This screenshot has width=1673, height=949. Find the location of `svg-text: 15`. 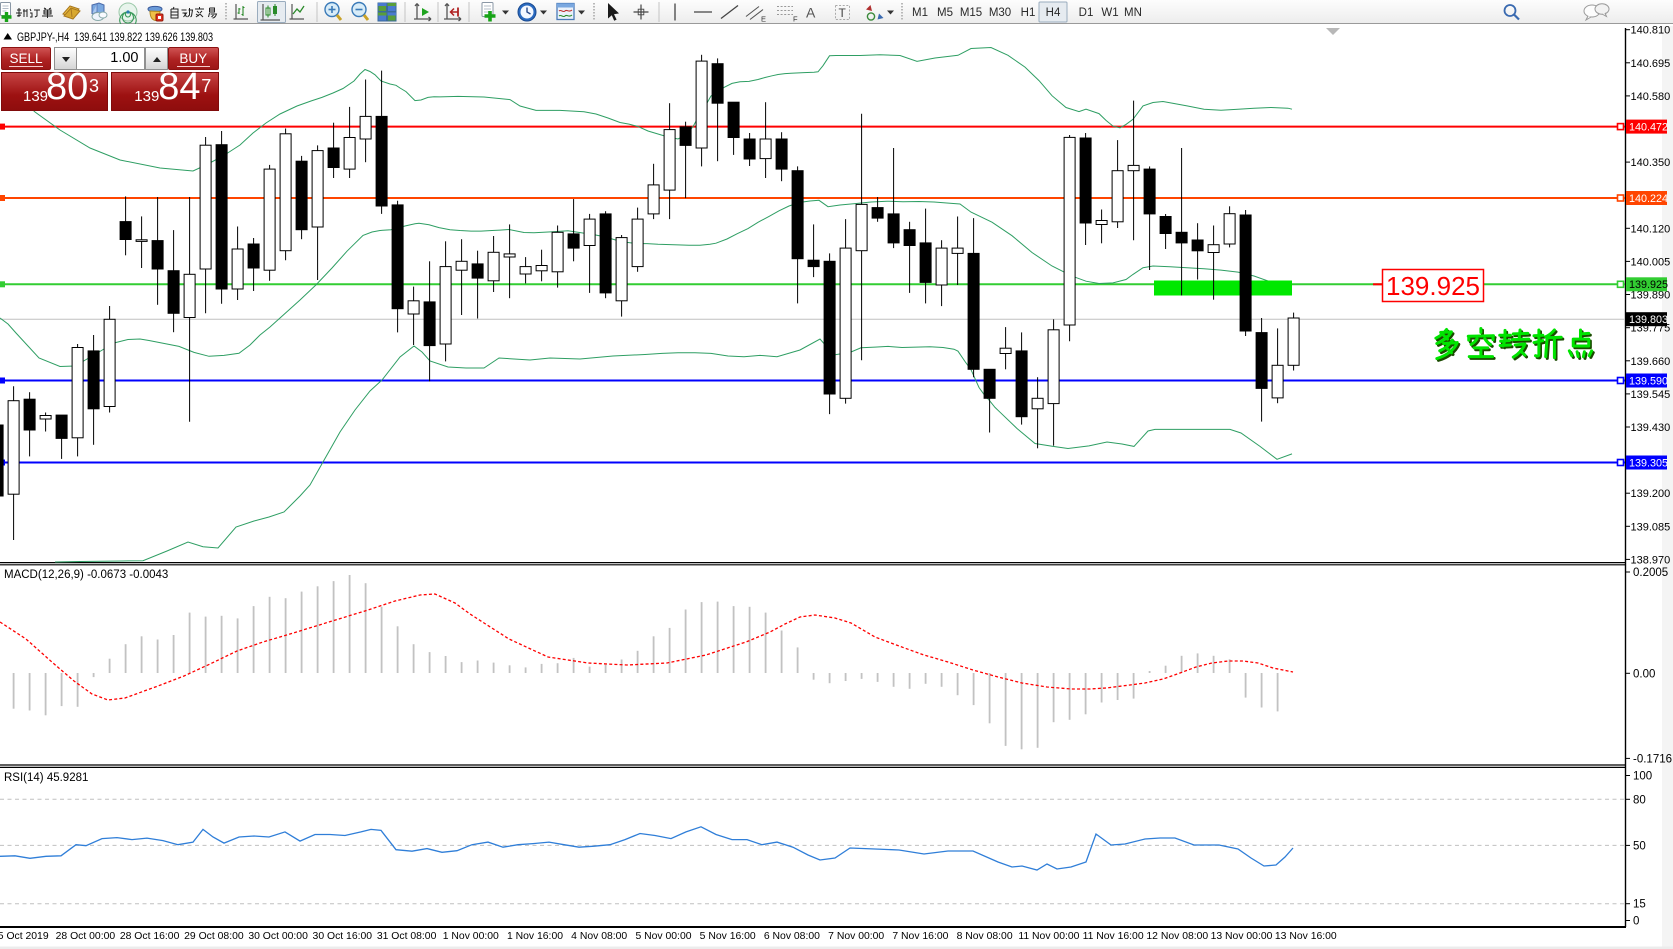

svg-text: 15 is located at coordinates (1639, 905).